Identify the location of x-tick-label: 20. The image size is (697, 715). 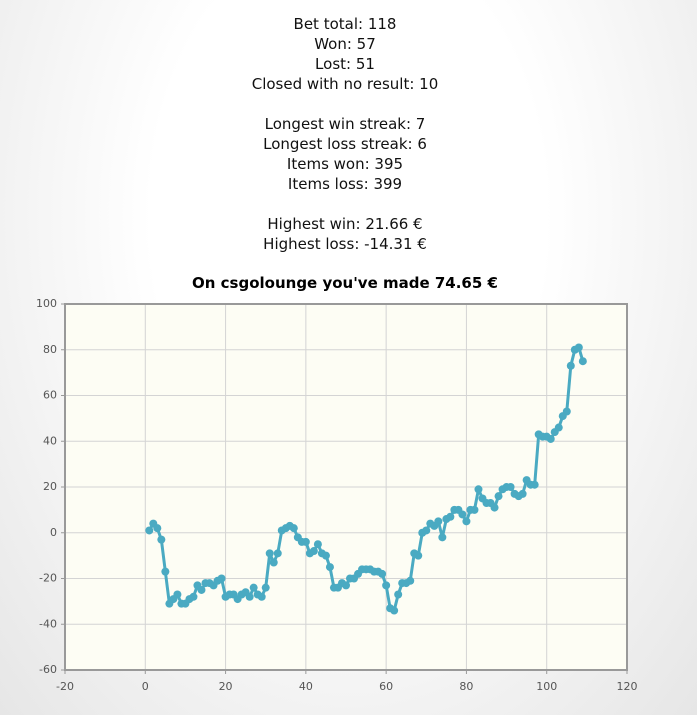
(226, 686).